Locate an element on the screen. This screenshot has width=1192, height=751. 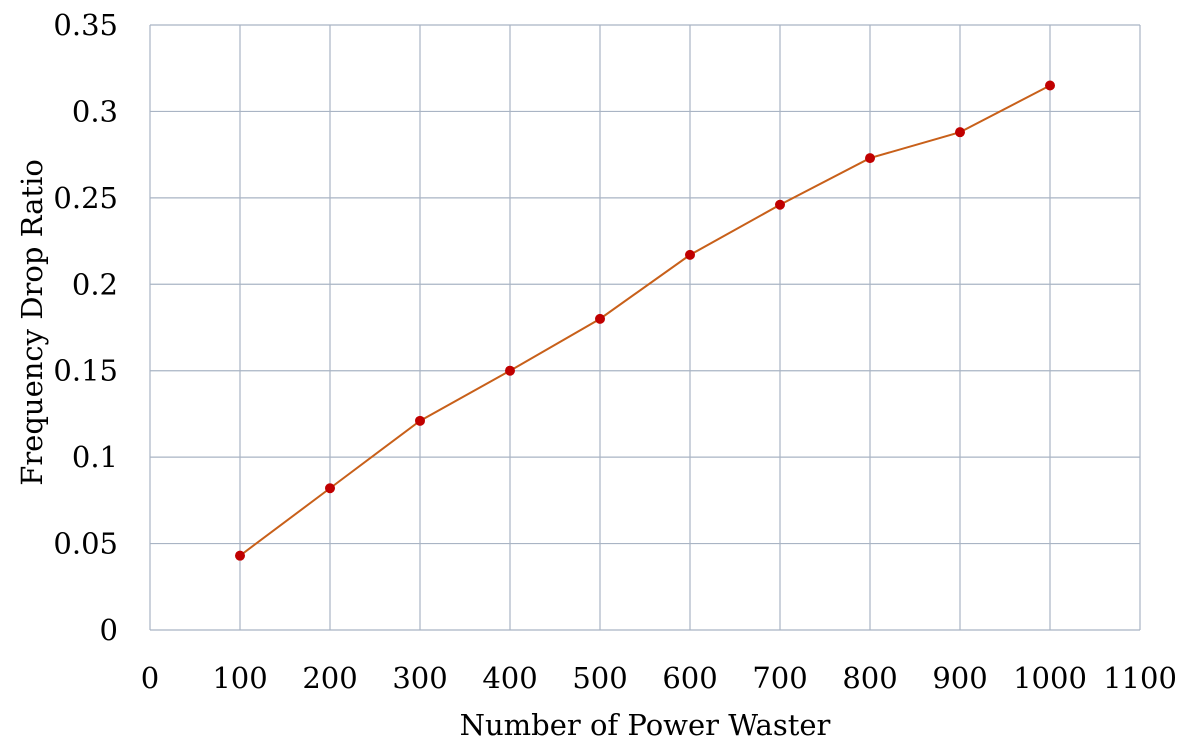
x-tick-label: 100 is located at coordinates (239, 678).